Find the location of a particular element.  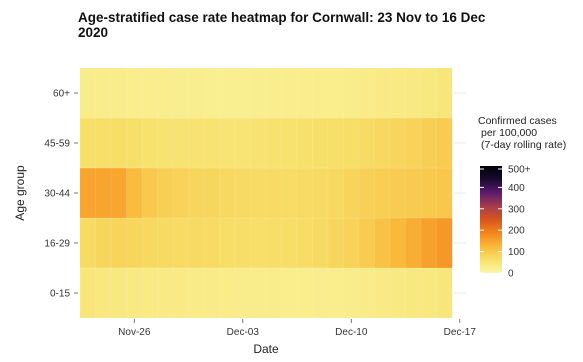

x-axis-label: Date is located at coordinates (266, 349).